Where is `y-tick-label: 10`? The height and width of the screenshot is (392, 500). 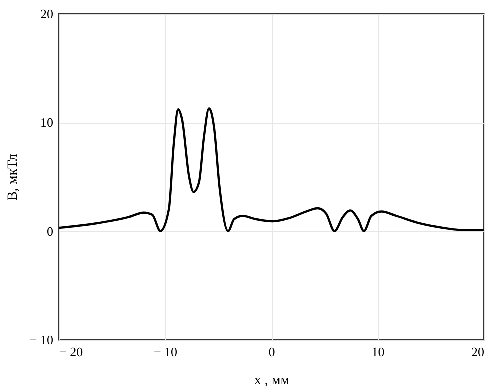 y-tick-label: 10 is located at coordinates (47, 122).